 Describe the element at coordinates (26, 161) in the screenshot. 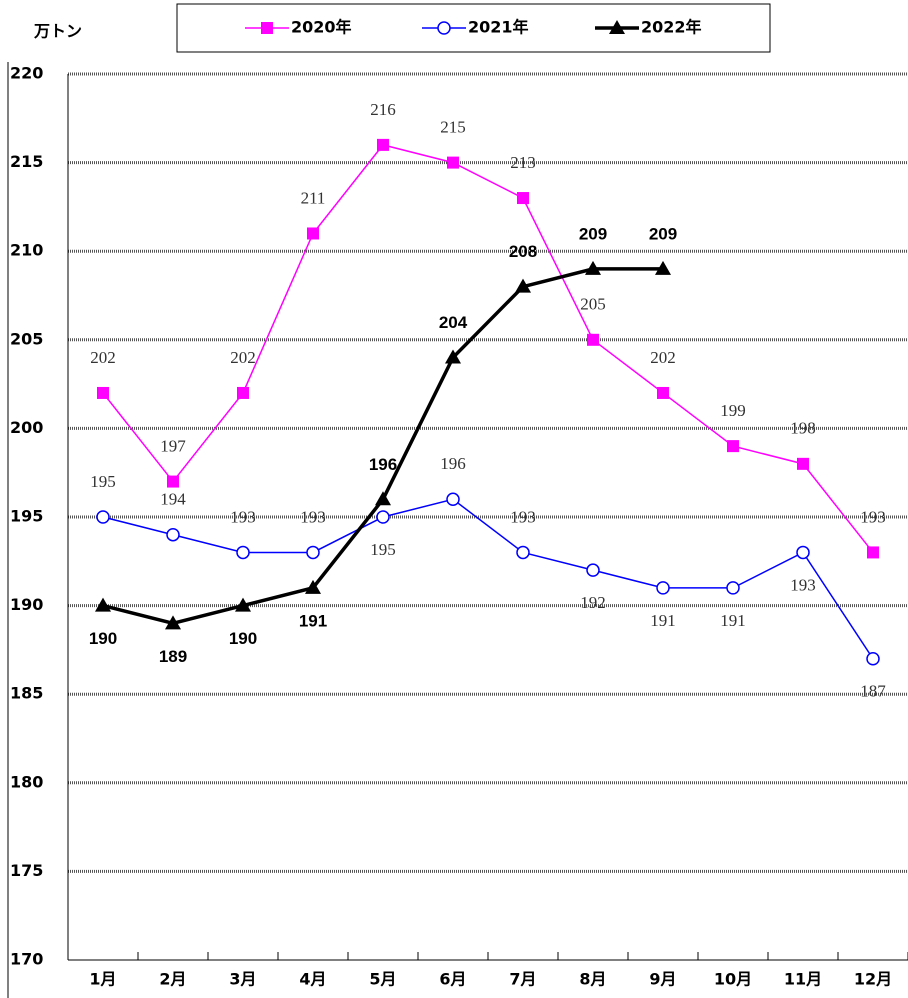

I see `y-tick-label: 215` at that location.